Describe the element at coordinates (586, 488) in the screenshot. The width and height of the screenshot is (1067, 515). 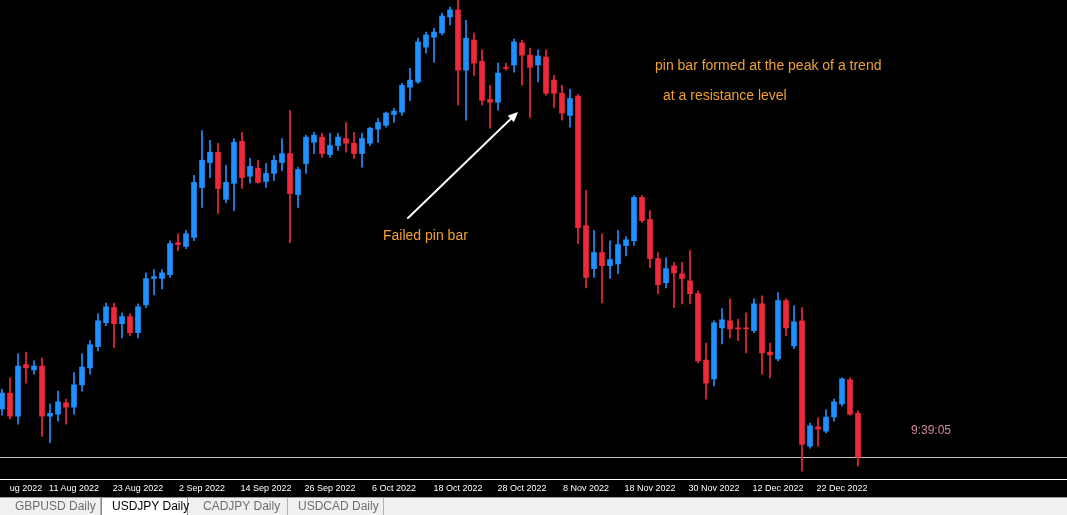
I see `x-tick-label: 8 Nov 2022` at that location.